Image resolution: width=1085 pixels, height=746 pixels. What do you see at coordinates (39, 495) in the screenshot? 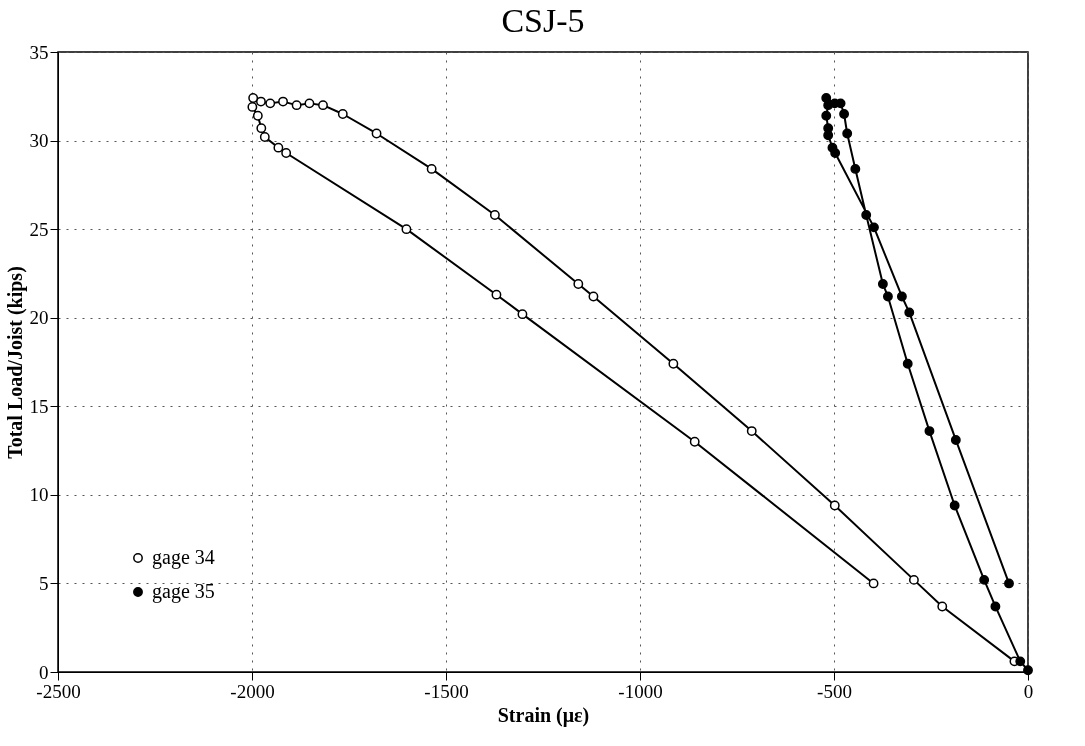
I see `y-tick-label: 10` at bounding box center [39, 495].